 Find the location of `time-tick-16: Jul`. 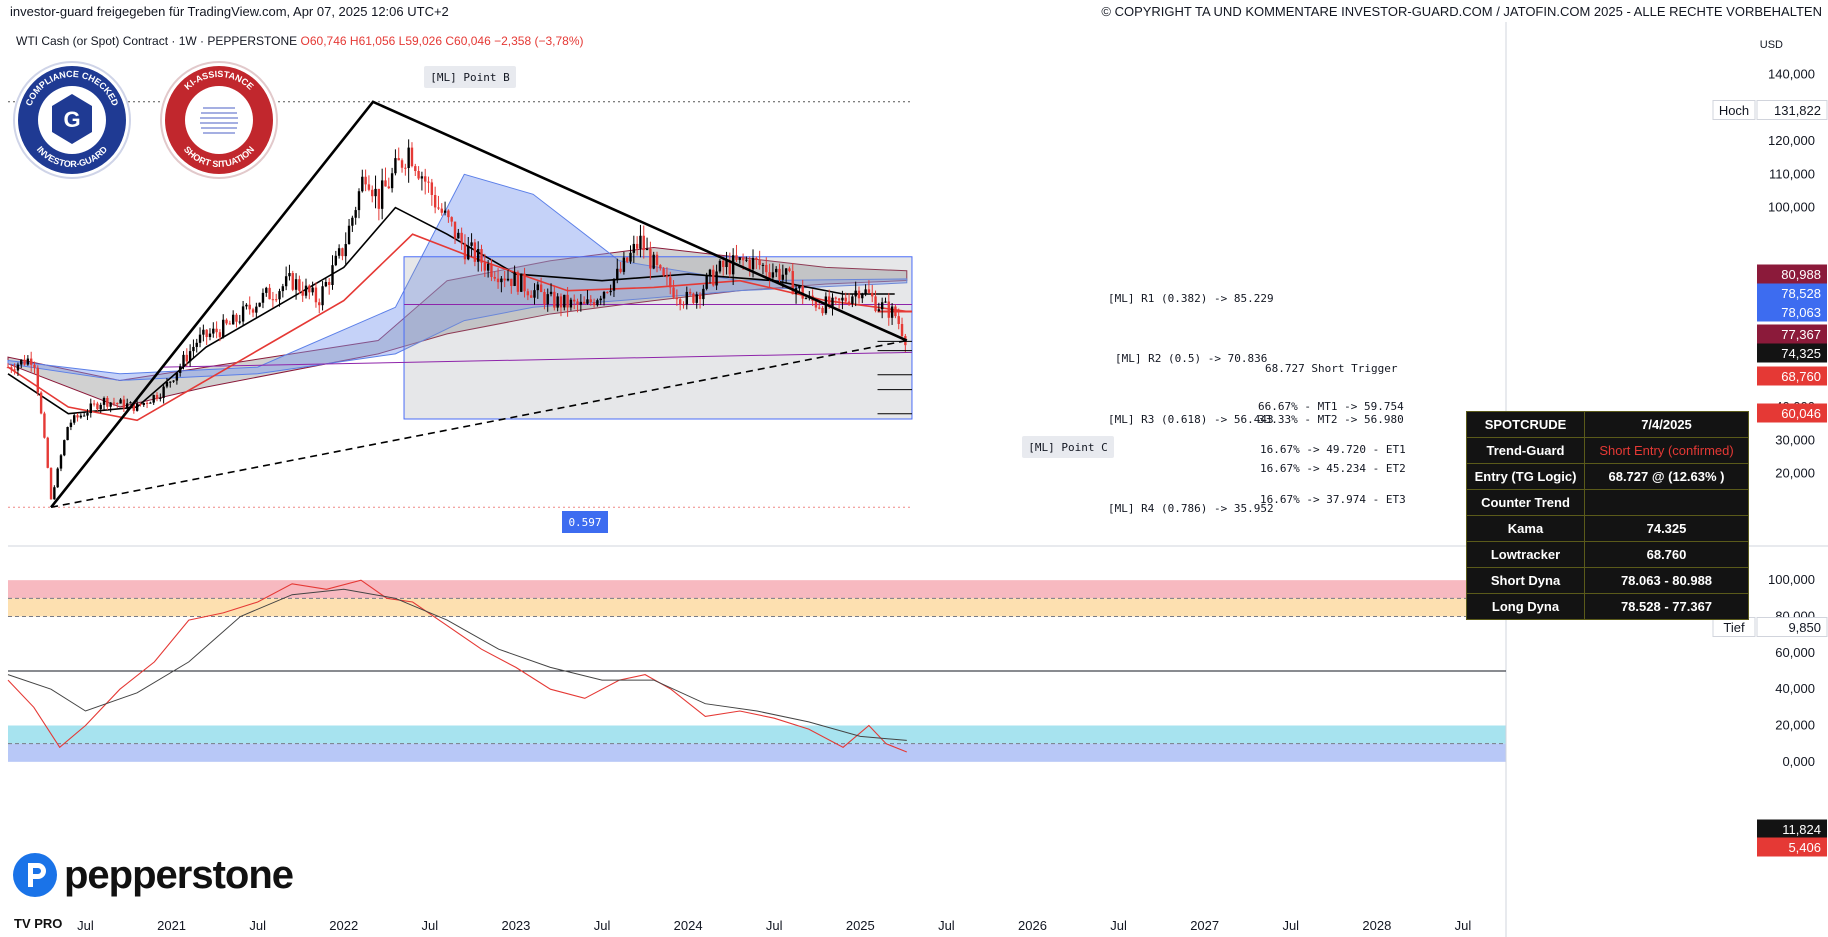

time-tick-16: Jul is located at coordinates (1463, 925).